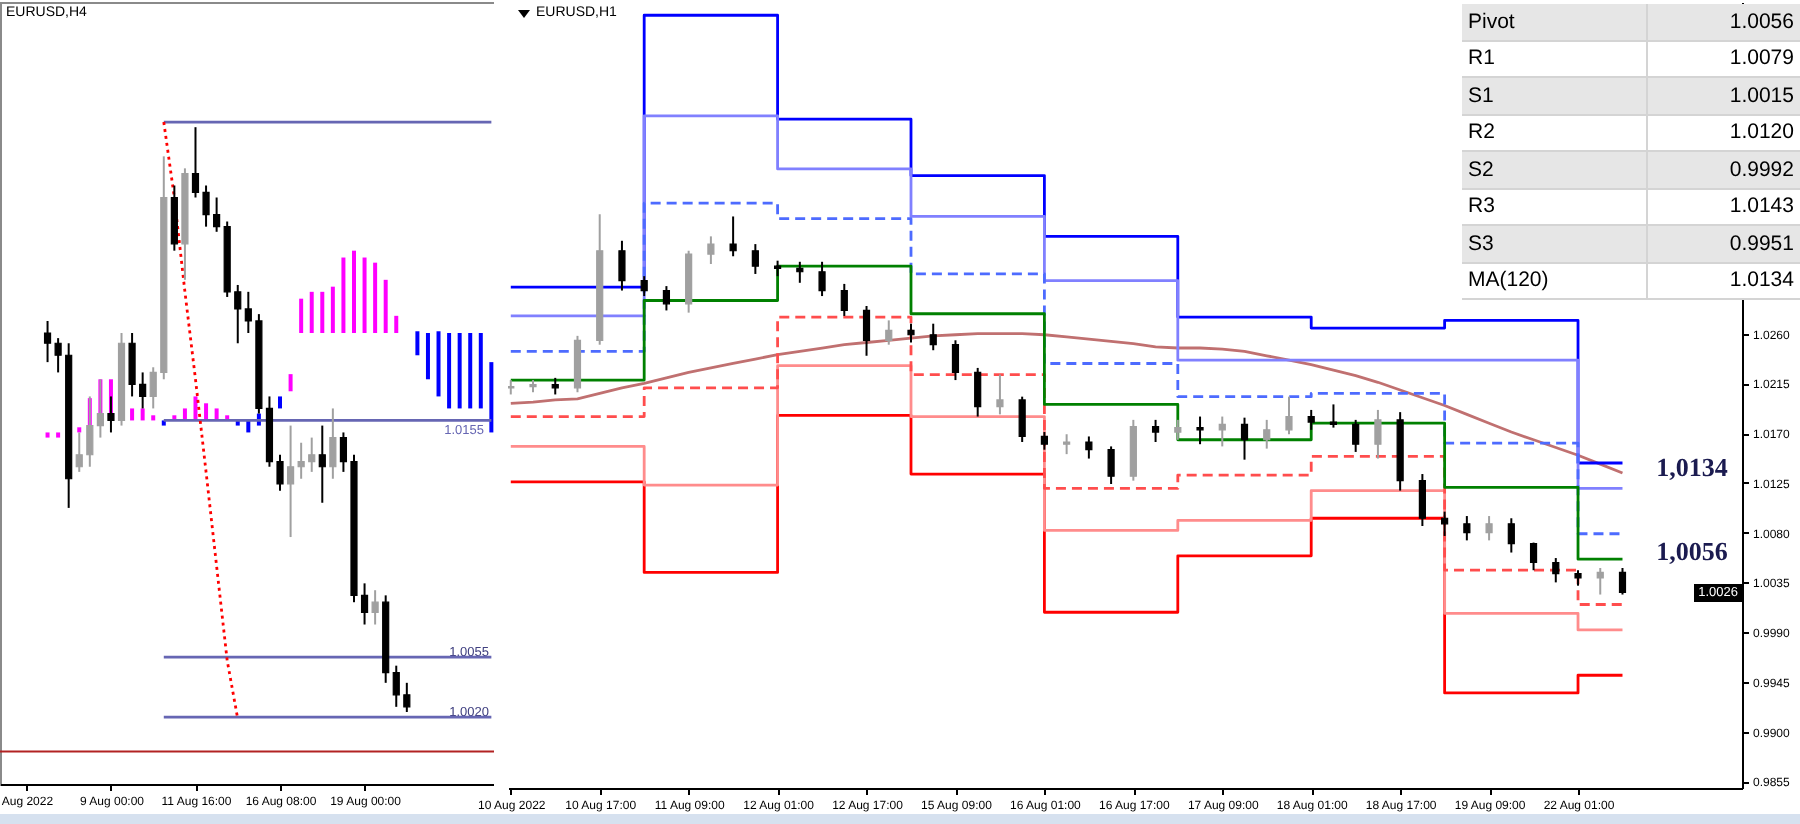  What do you see at coordinates (1723, 243) in the screenshot?
I see `data-label: 0.9951` at bounding box center [1723, 243].